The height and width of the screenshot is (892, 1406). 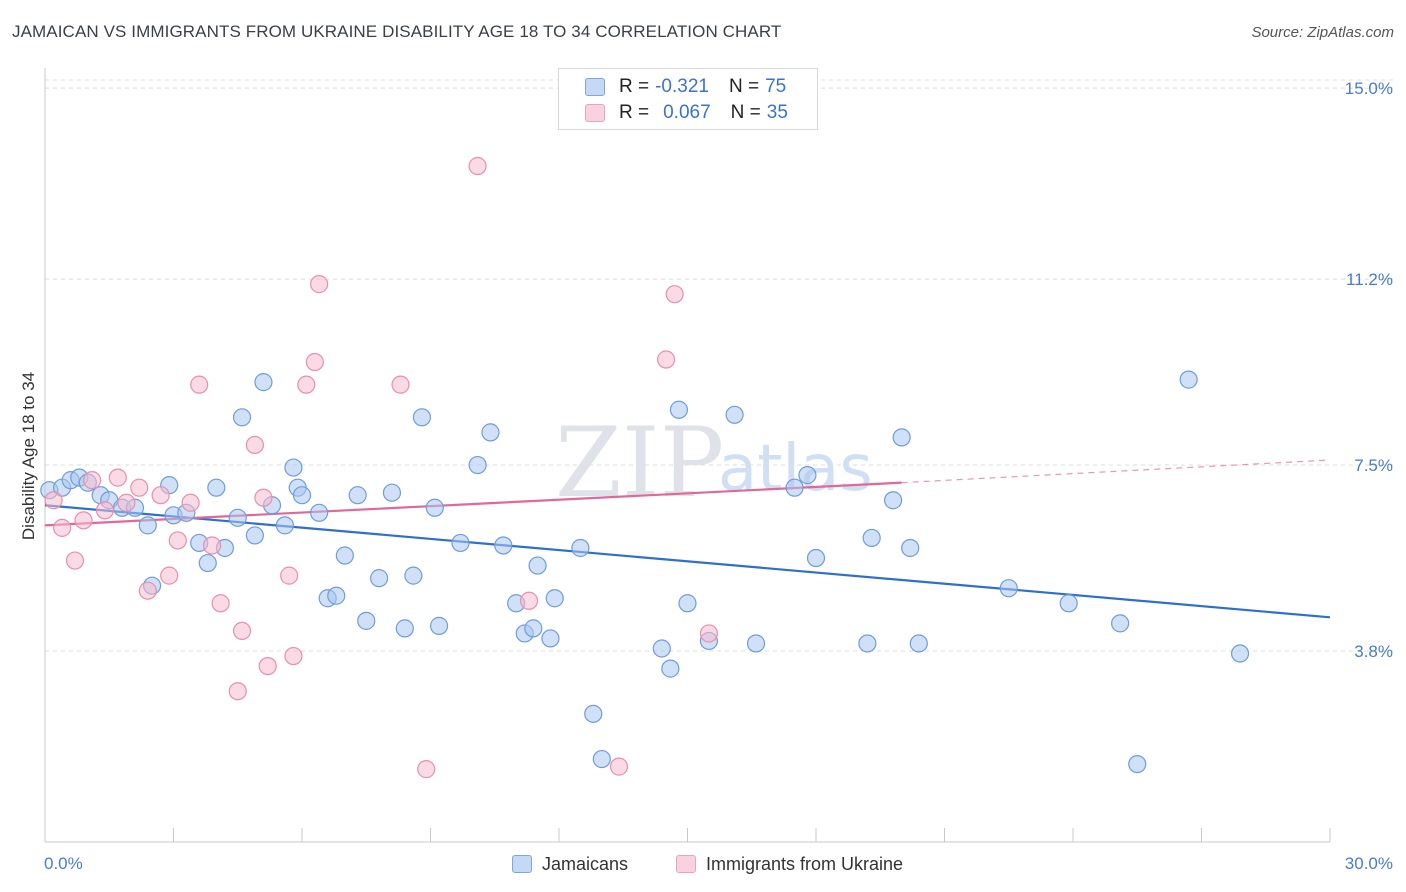 I want to click on legend-row-ukraine: R = 0.067 N = 35, so click(x=689, y=113).